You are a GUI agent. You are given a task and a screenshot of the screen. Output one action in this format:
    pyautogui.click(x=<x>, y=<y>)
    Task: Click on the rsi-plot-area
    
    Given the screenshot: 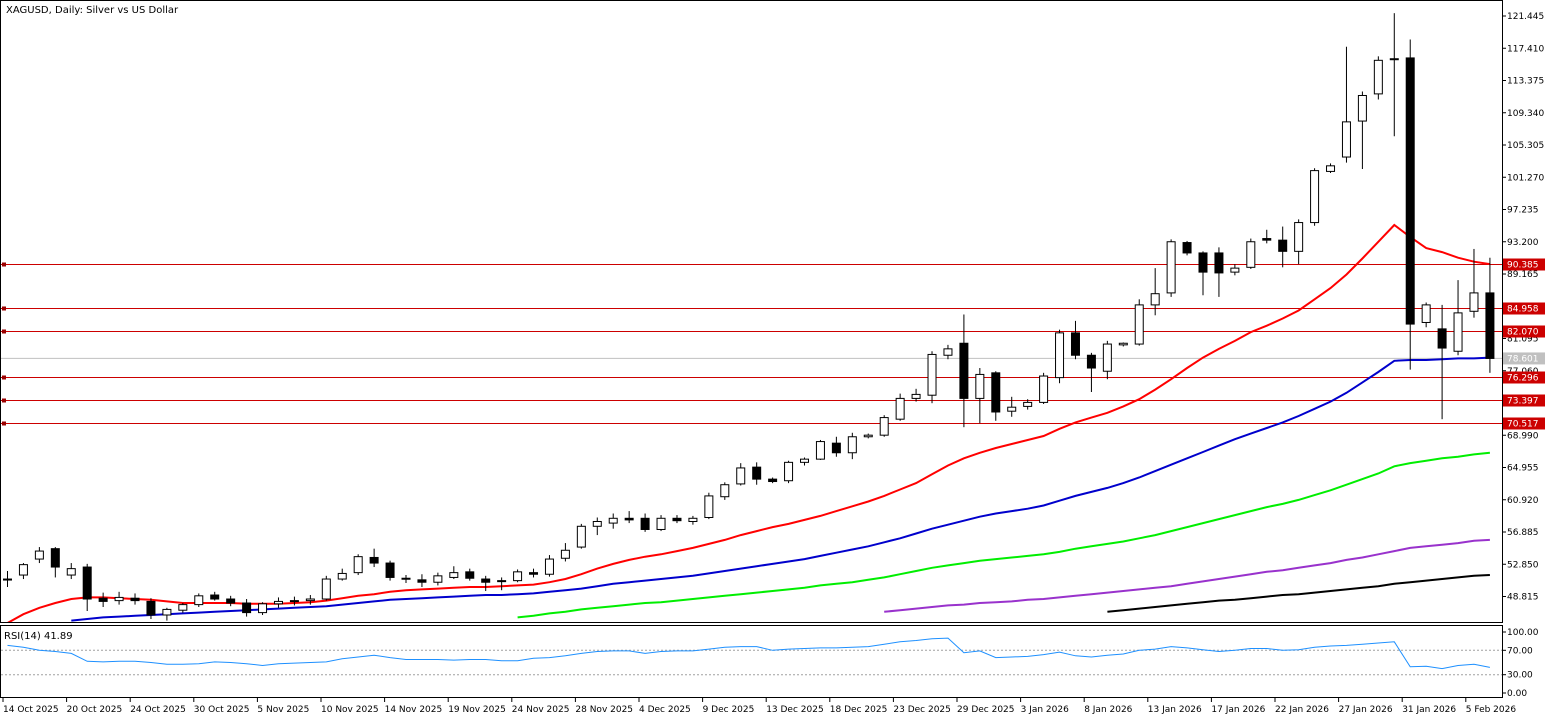 What is the action you would take?
    pyautogui.click(x=751, y=656)
    